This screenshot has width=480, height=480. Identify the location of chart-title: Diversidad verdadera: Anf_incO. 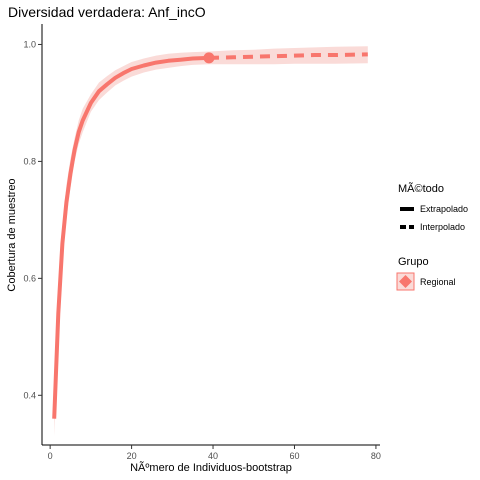
(107, 12).